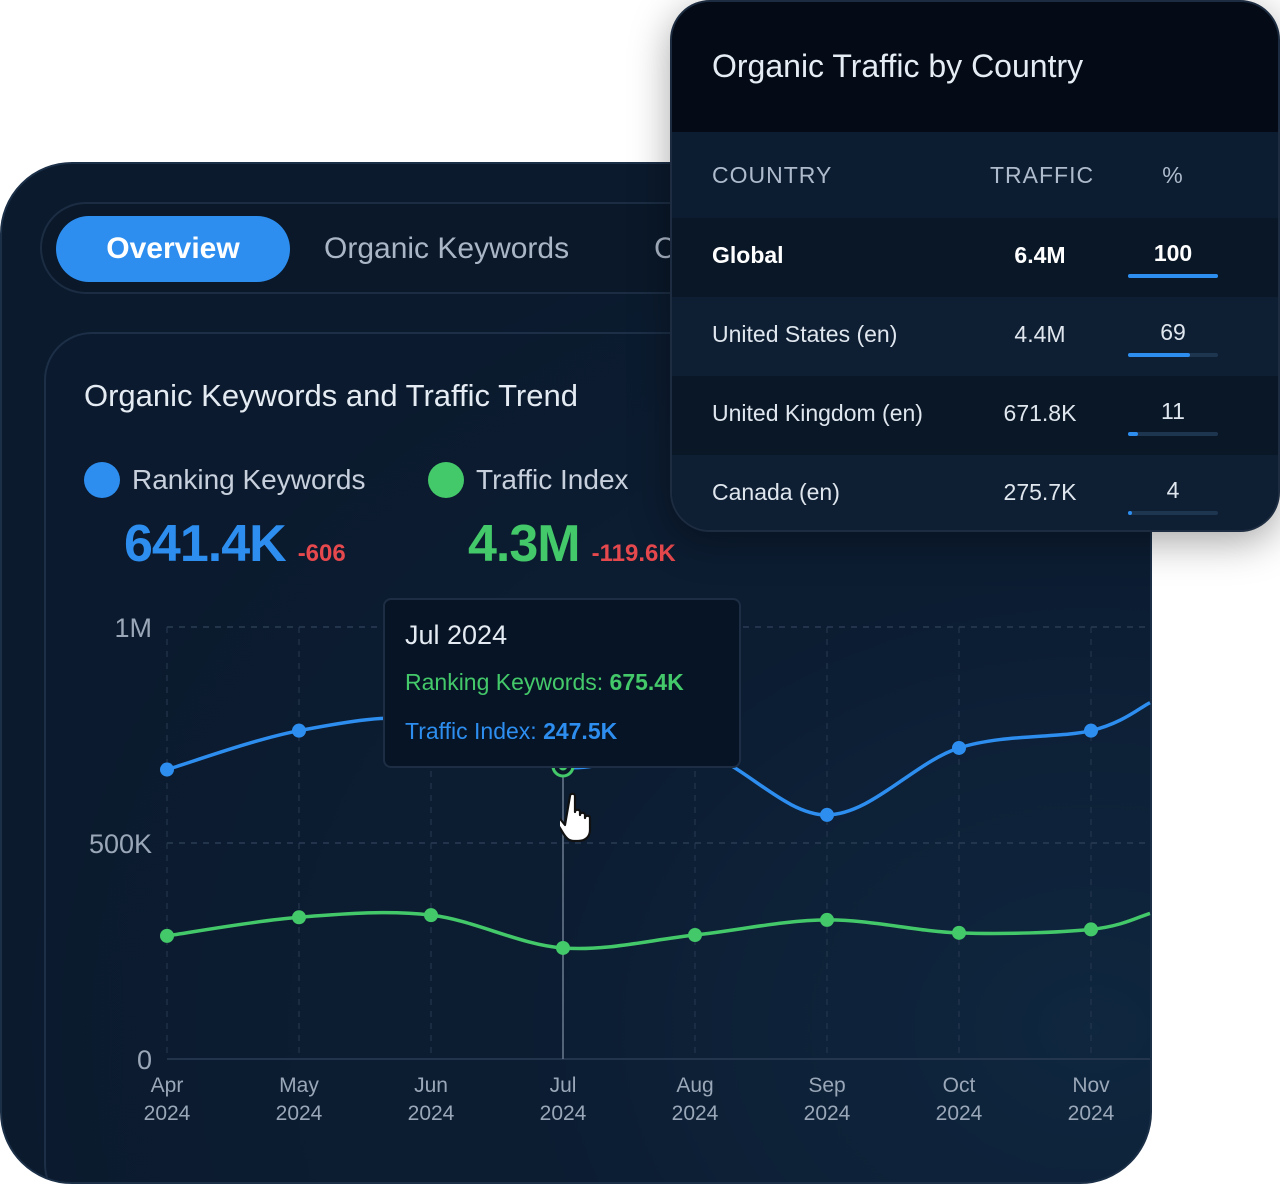 This screenshot has width=1280, height=1184. I want to click on legend-ranking-keywords: Ranking Keywords, so click(224, 480).